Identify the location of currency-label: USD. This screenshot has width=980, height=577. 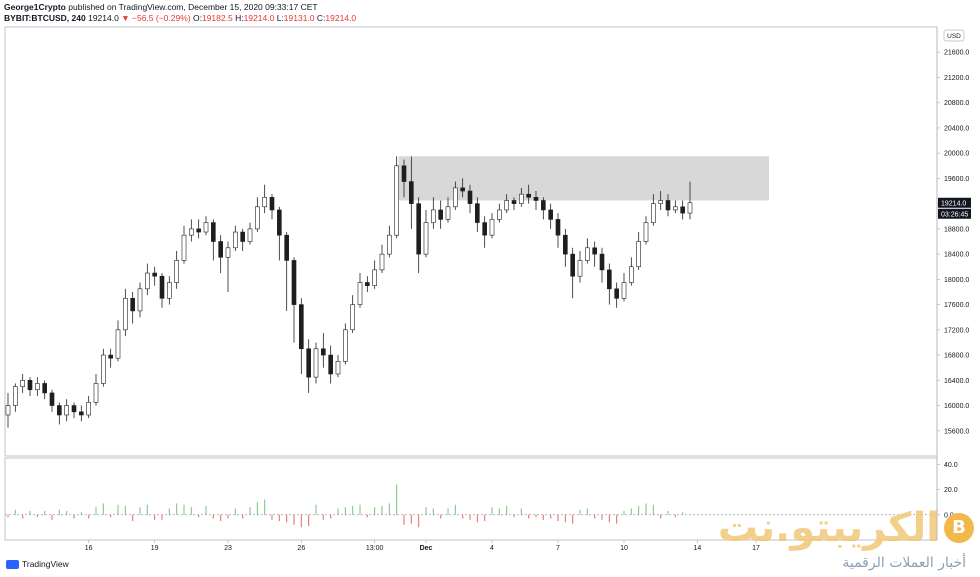
(954, 36).